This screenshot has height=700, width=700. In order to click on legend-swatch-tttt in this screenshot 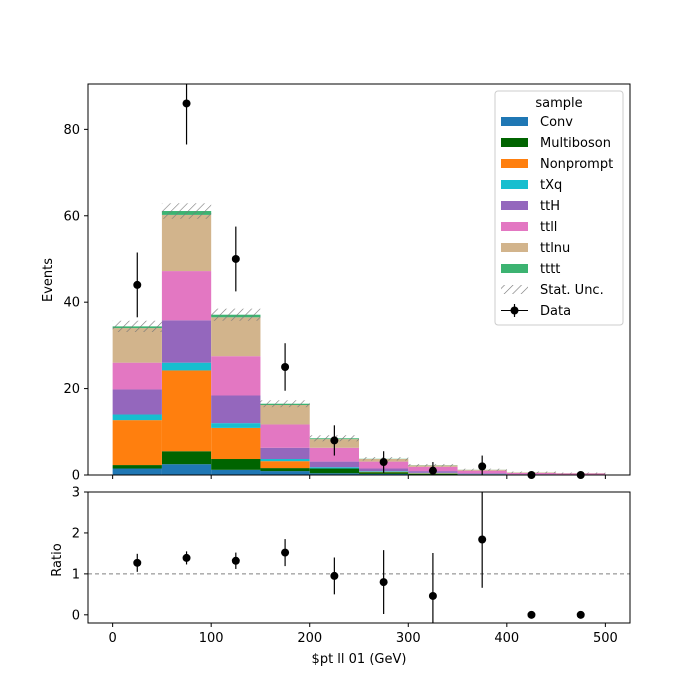, I will do `click(514, 268)`.